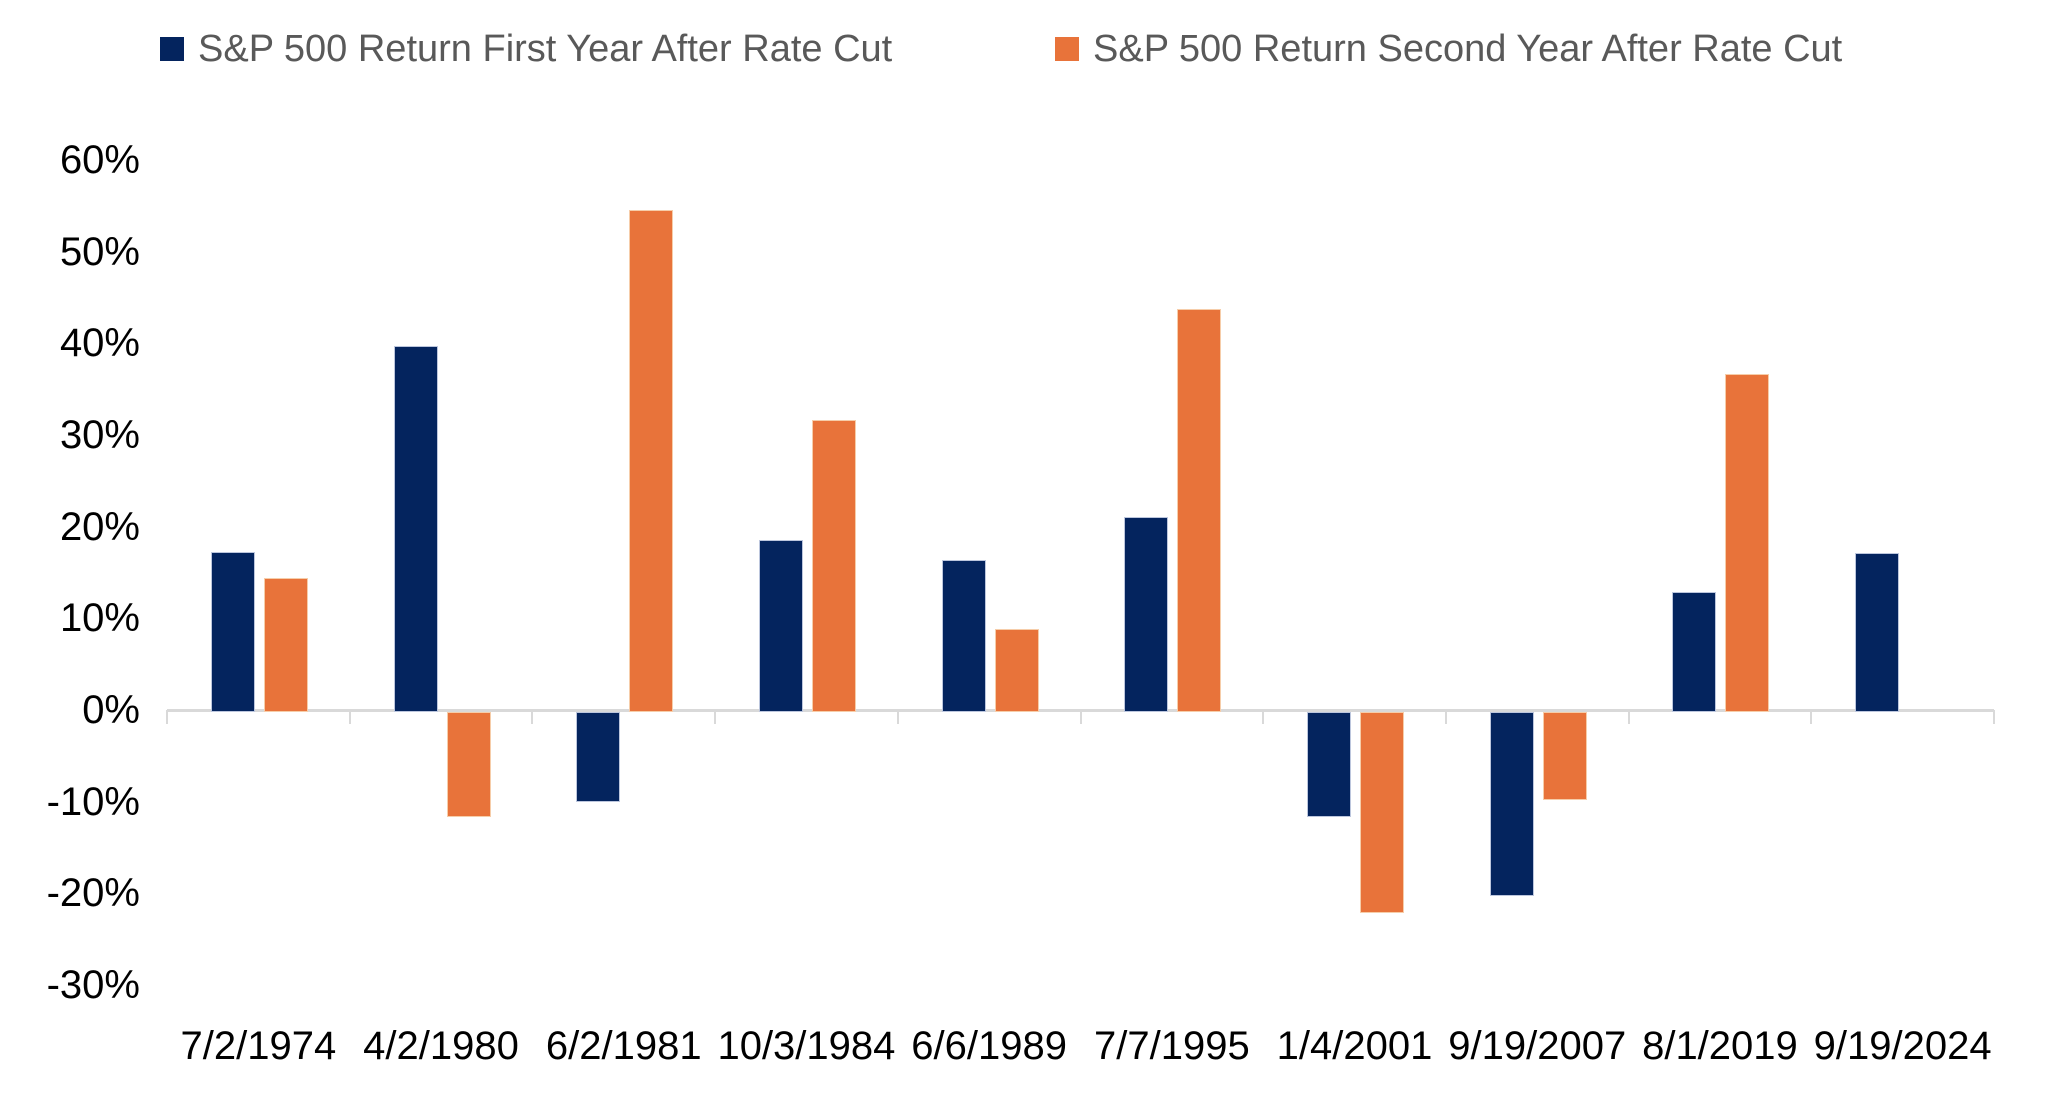 This screenshot has width=2048, height=1117. What do you see at coordinates (1354, 1046) in the screenshot?
I see `x-tick-label: 1/4/2001` at bounding box center [1354, 1046].